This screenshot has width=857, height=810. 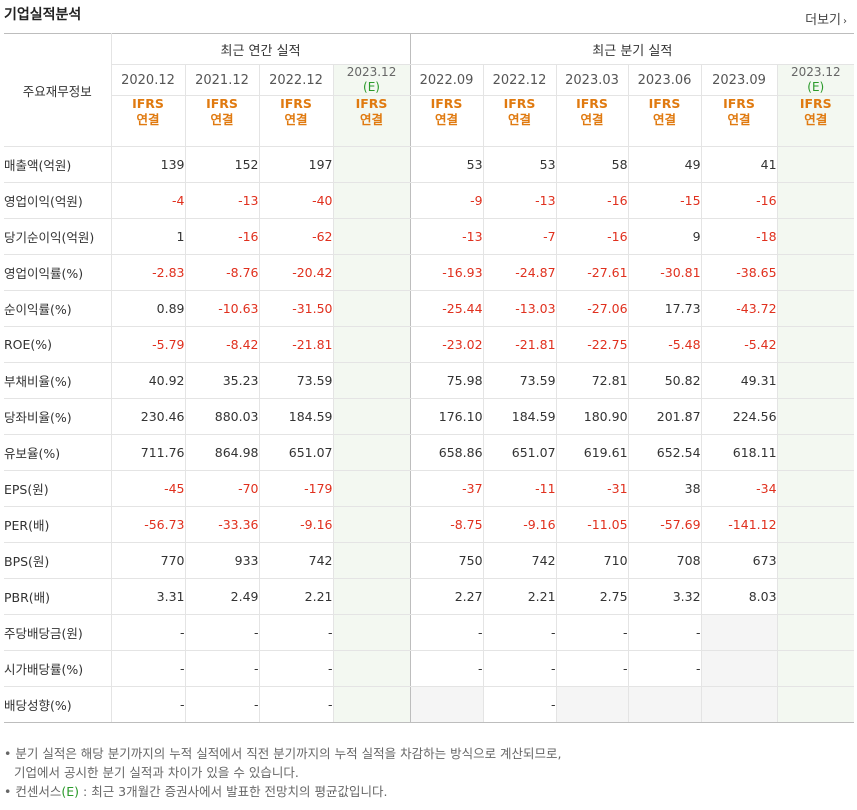 What do you see at coordinates (592, 452) in the screenshot?
I see `table-cell: 619.61` at bounding box center [592, 452].